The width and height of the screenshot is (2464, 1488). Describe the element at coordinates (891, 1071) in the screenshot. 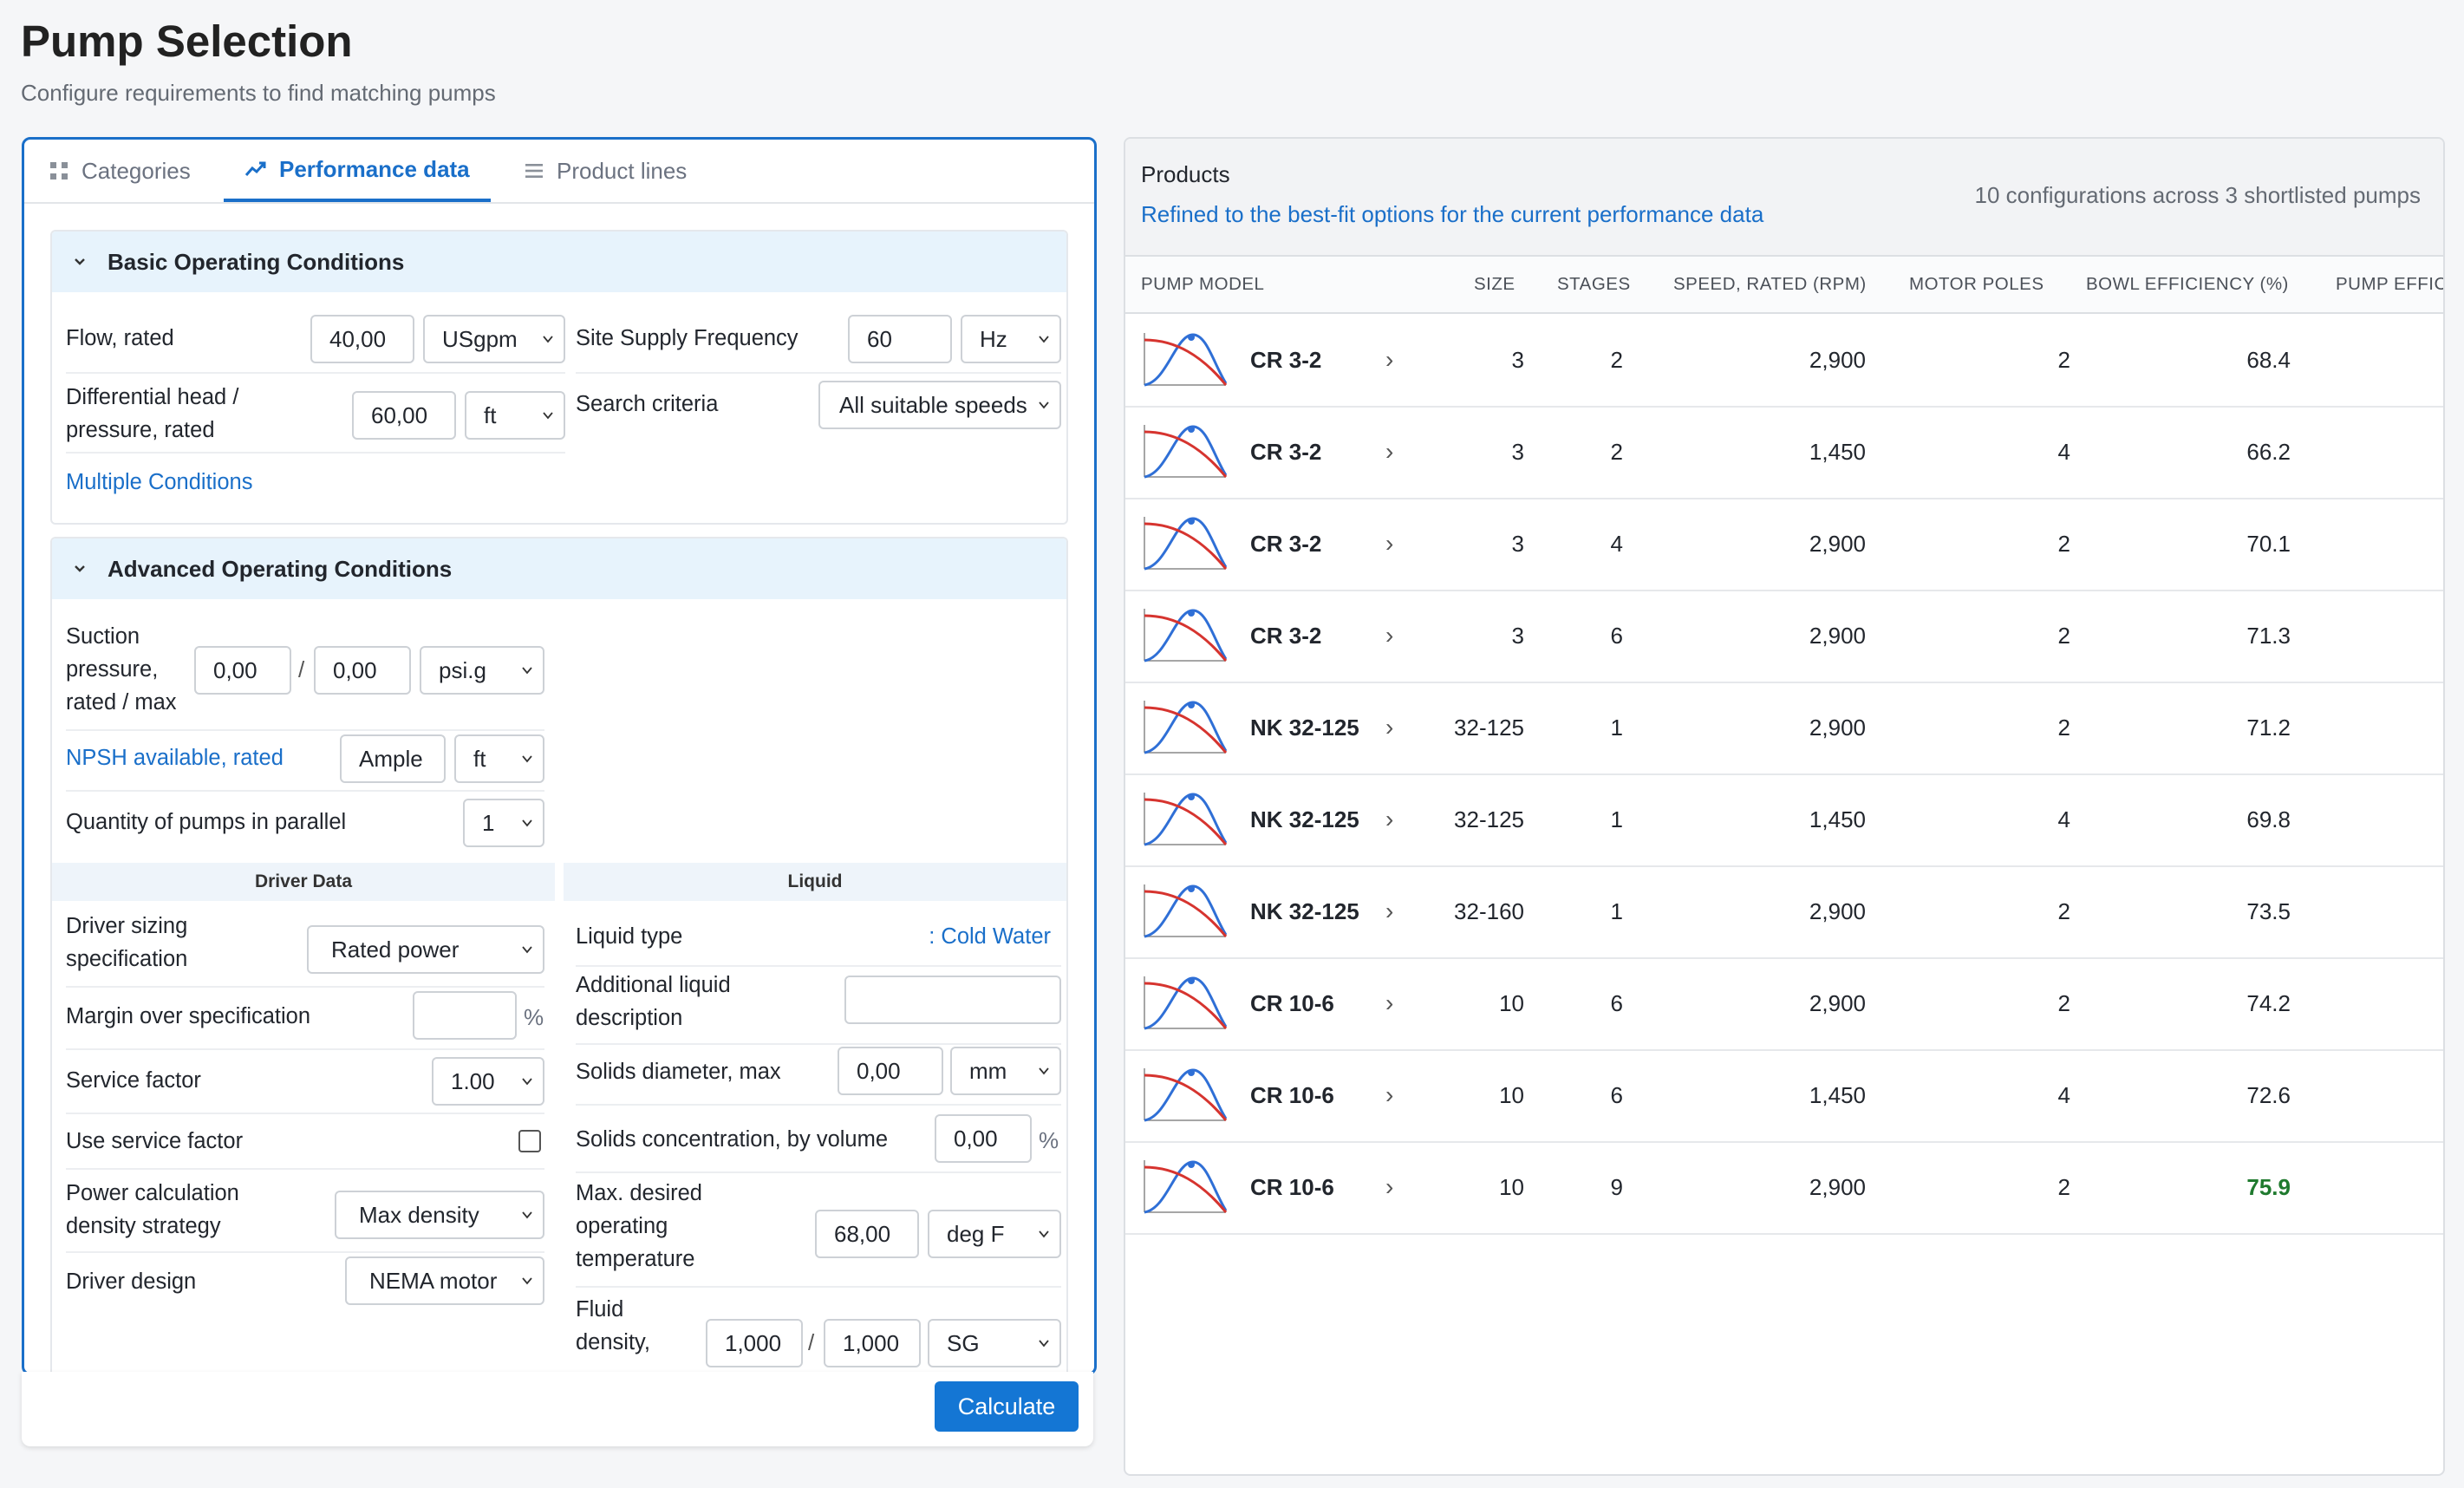

I see `solids-diameter-input: 0,00` at that location.